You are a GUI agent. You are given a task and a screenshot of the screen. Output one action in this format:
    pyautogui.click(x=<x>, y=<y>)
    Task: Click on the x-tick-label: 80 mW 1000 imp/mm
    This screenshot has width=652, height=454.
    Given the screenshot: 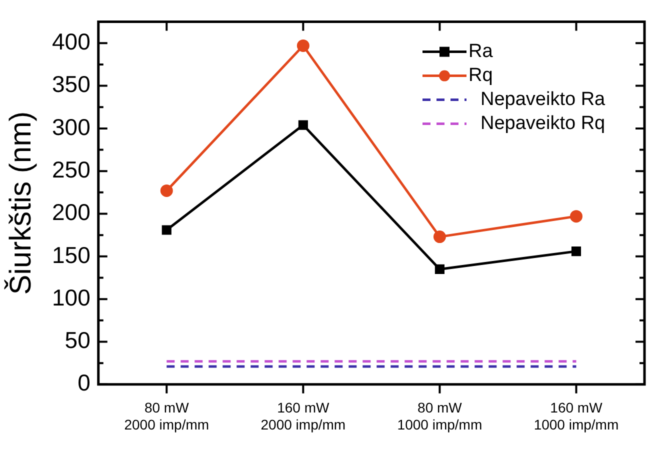 What is the action you would take?
    pyautogui.click(x=439, y=416)
    